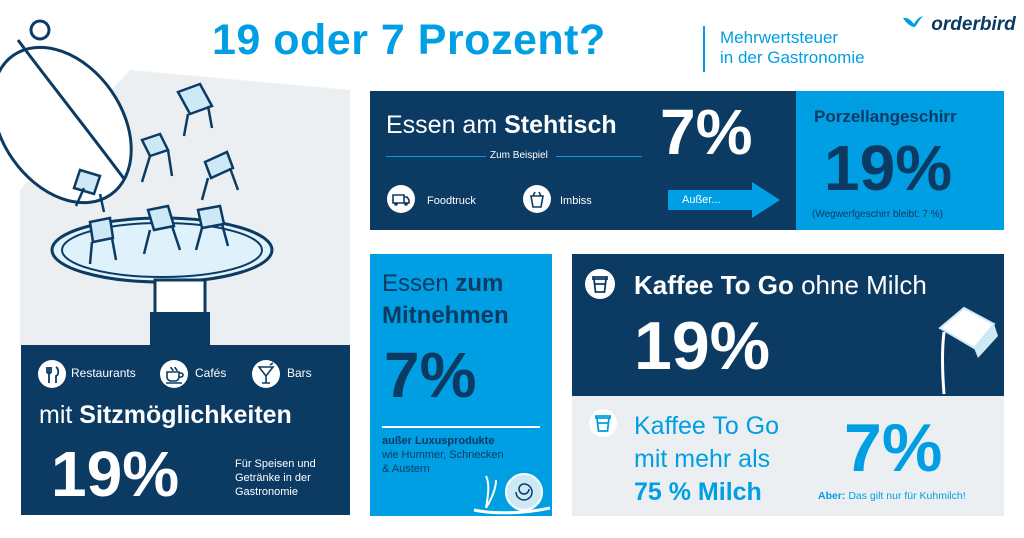 This screenshot has width=1024, height=538. Describe the element at coordinates (576, 201) in the screenshot. I see `imbiss-label: Imbiss` at that location.